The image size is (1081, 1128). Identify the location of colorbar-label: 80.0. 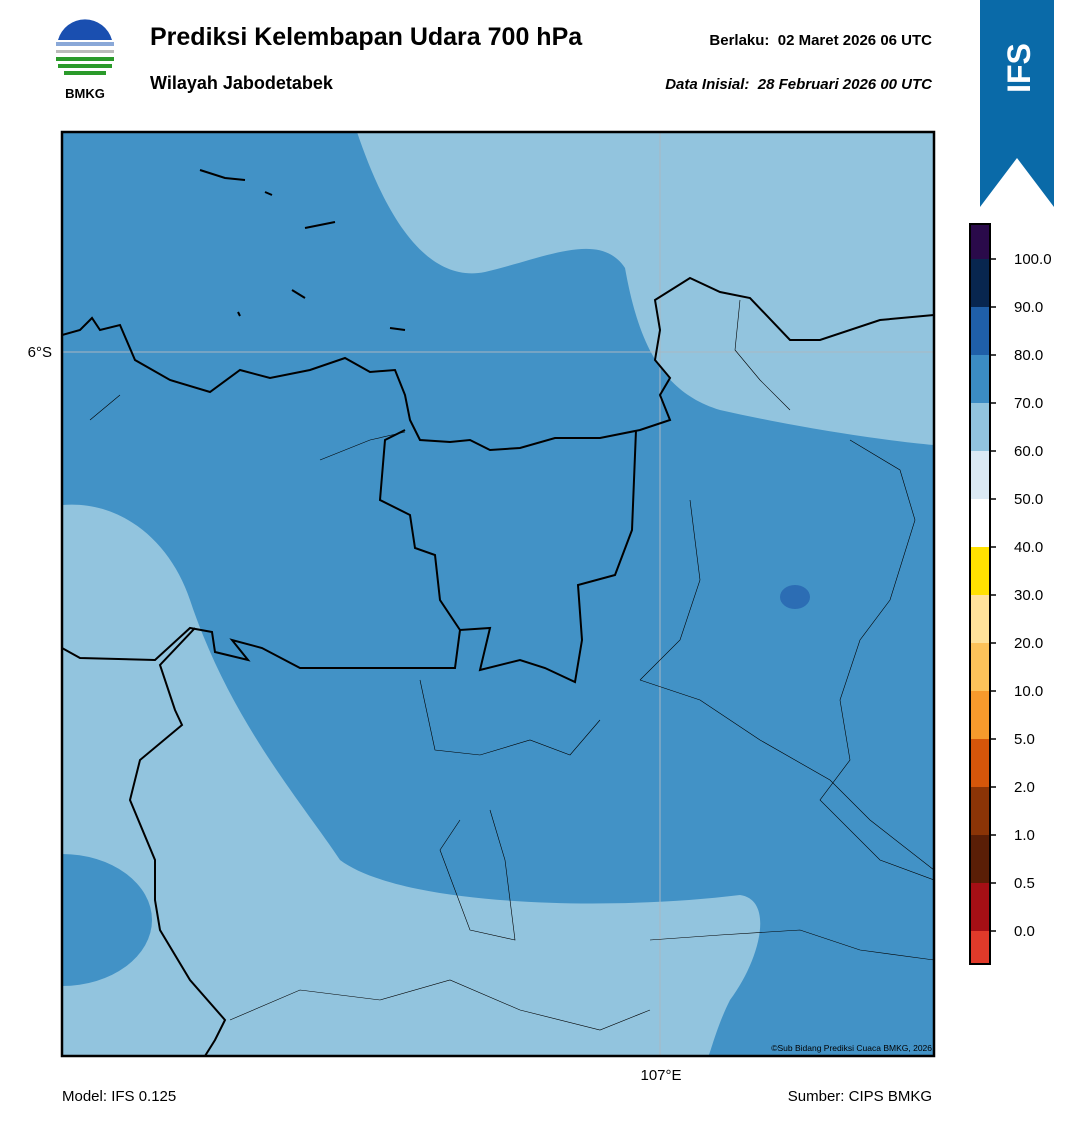
(1028, 355).